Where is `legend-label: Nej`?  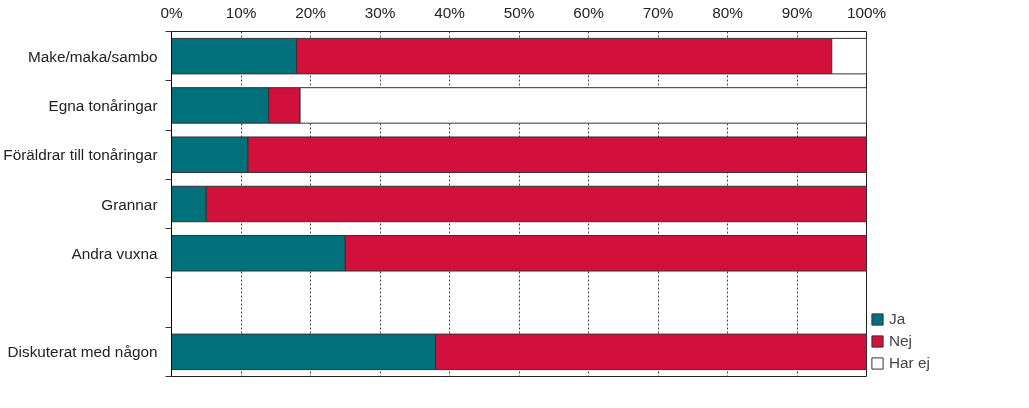 legend-label: Nej is located at coordinates (900, 341).